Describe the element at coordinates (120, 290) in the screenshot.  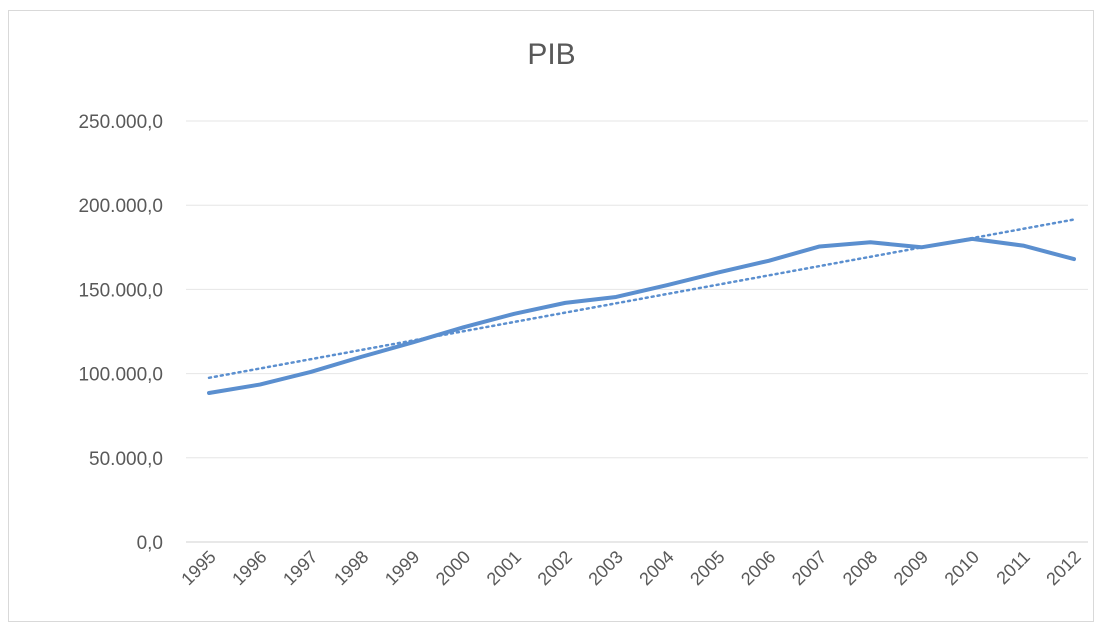
I see `y-tick-label: 150.000,0` at that location.